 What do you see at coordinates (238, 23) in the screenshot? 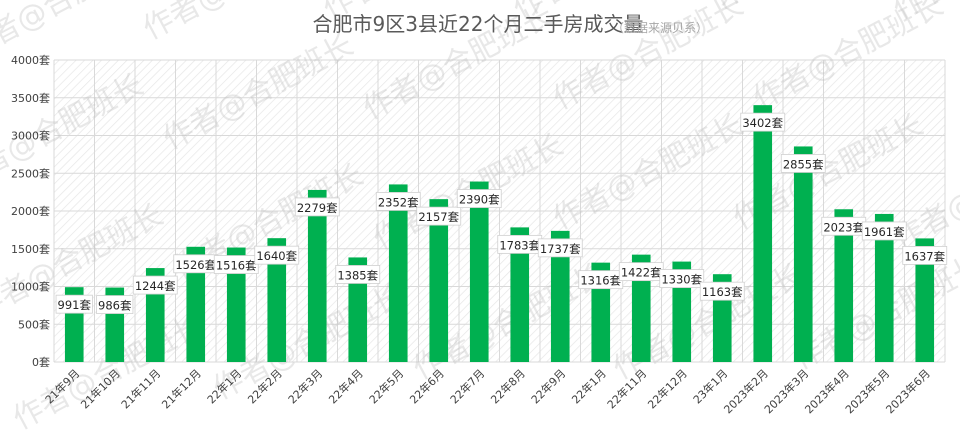
I see `watermark-text: 作者@合肥班长` at bounding box center [238, 23].